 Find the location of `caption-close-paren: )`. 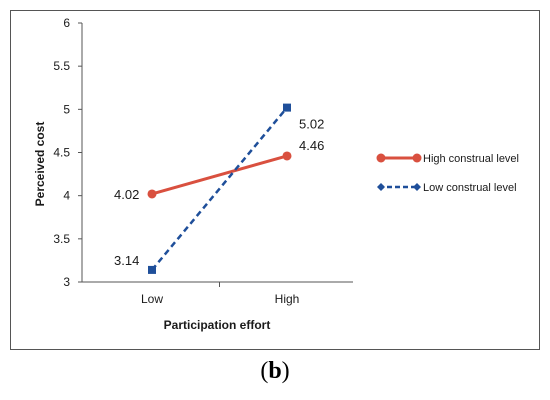

caption-close-paren: ) is located at coordinates (285, 371).